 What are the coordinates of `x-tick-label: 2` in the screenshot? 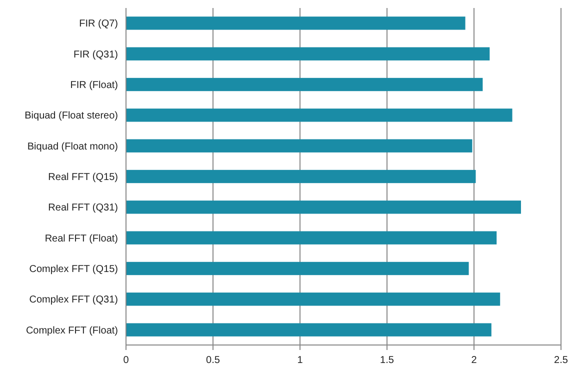 It's located at (474, 360).